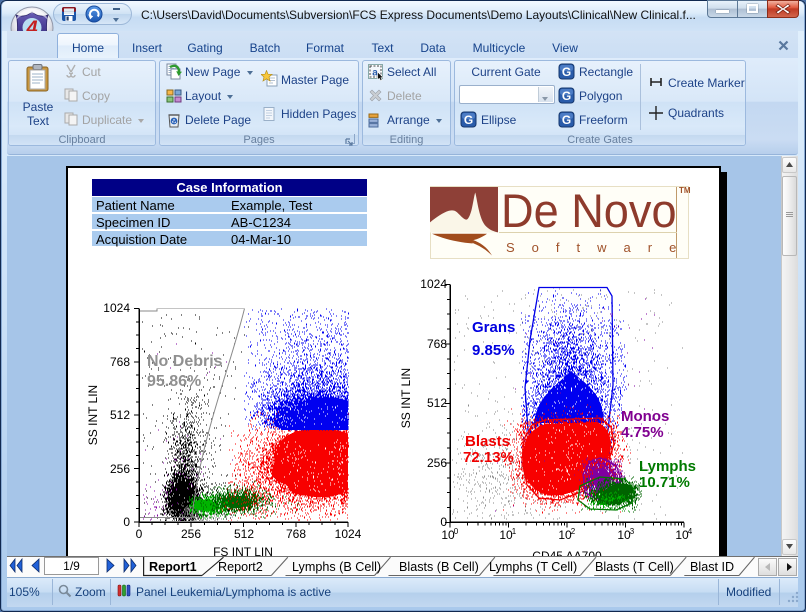  I want to click on svg-text: a, so click(375, 73).